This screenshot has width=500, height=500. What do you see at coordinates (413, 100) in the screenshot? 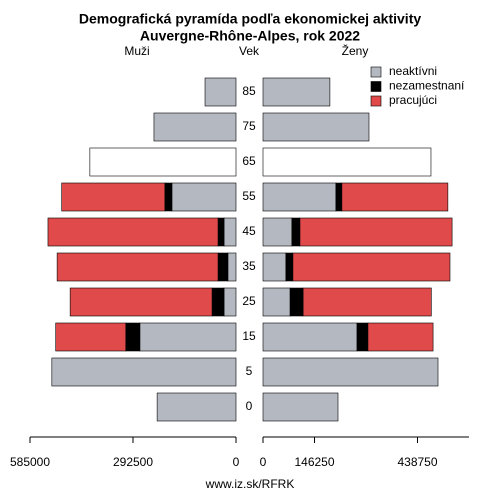
I see `legend-label: pracujúci` at bounding box center [413, 100].